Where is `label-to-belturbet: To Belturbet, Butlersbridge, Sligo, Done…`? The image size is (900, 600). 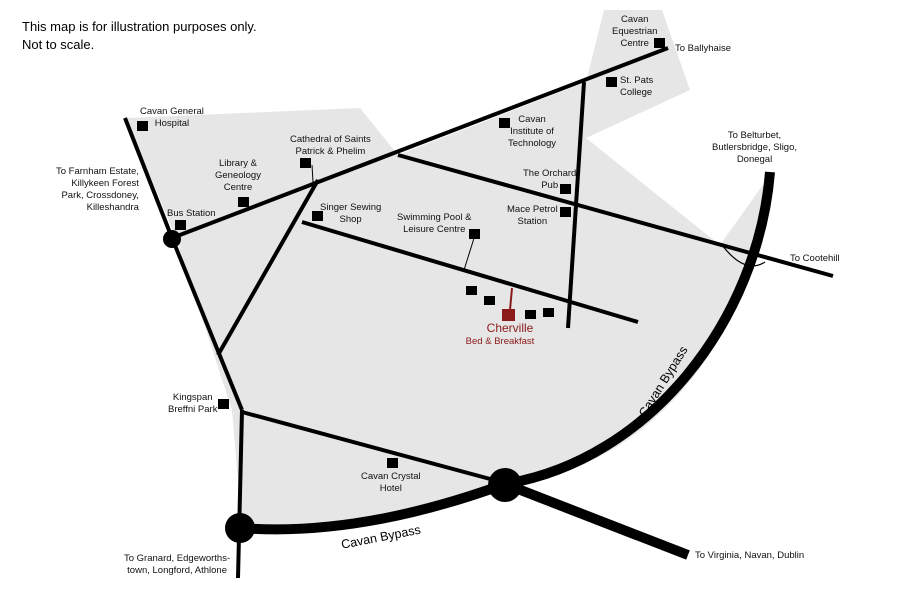 label-to-belturbet: To Belturbet, Butlersbridge, Sligo, Done… is located at coordinates (755, 147).